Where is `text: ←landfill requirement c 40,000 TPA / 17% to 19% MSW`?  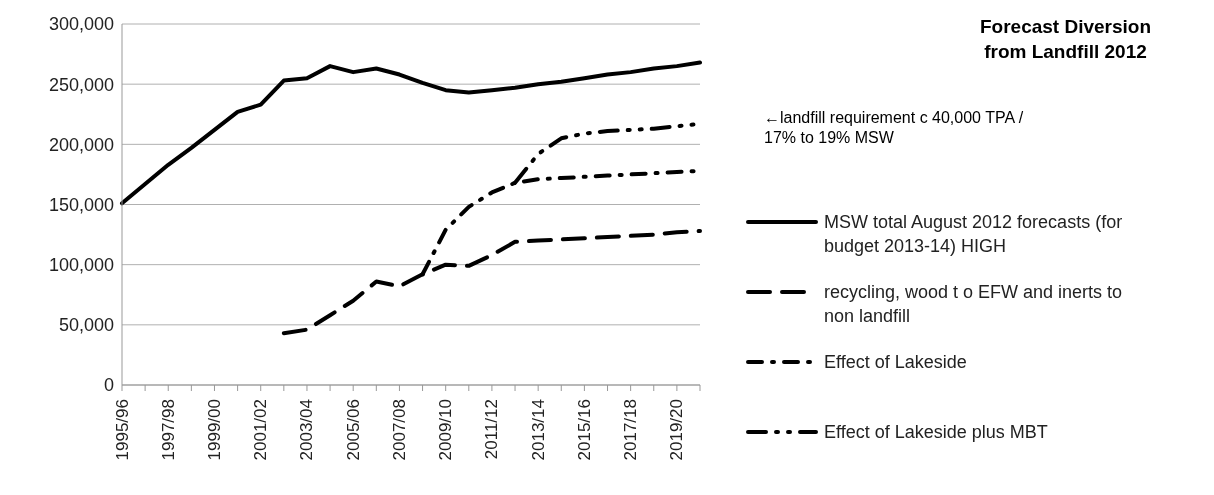
text: ←landfill requirement c 40,000 TPA / 17% to 19% MSW is located at coordinates (894, 128).